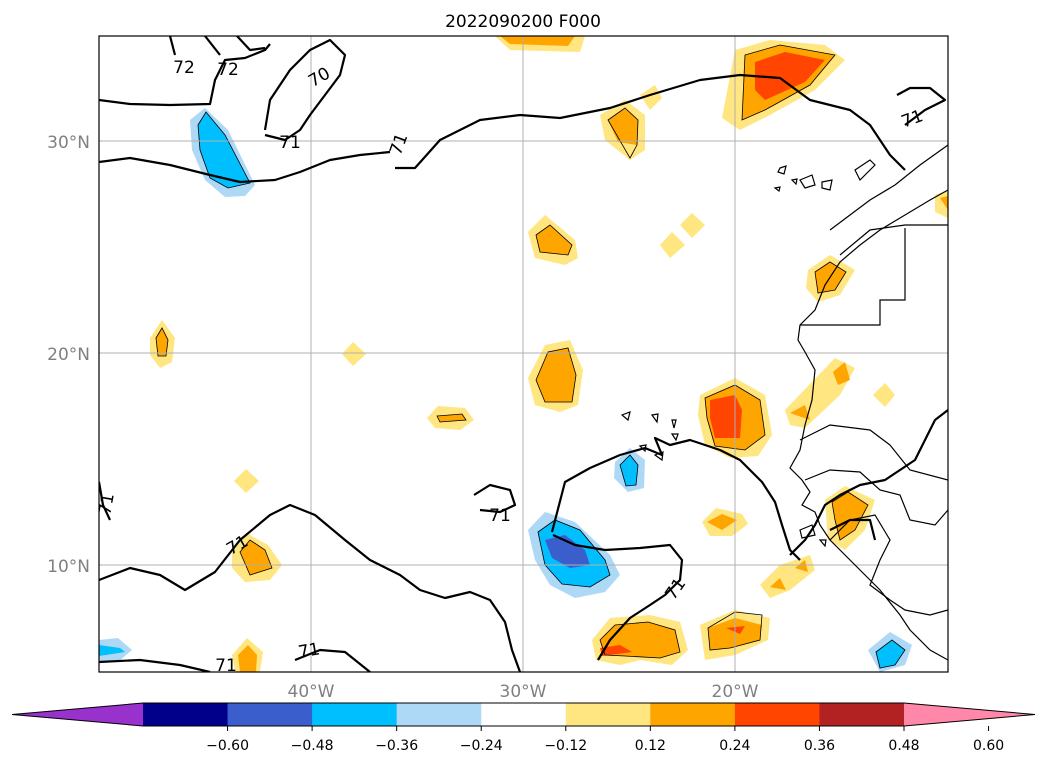 The height and width of the screenshot is (765, 1047). I want to click on colorbar-outline, so click(523, 714).